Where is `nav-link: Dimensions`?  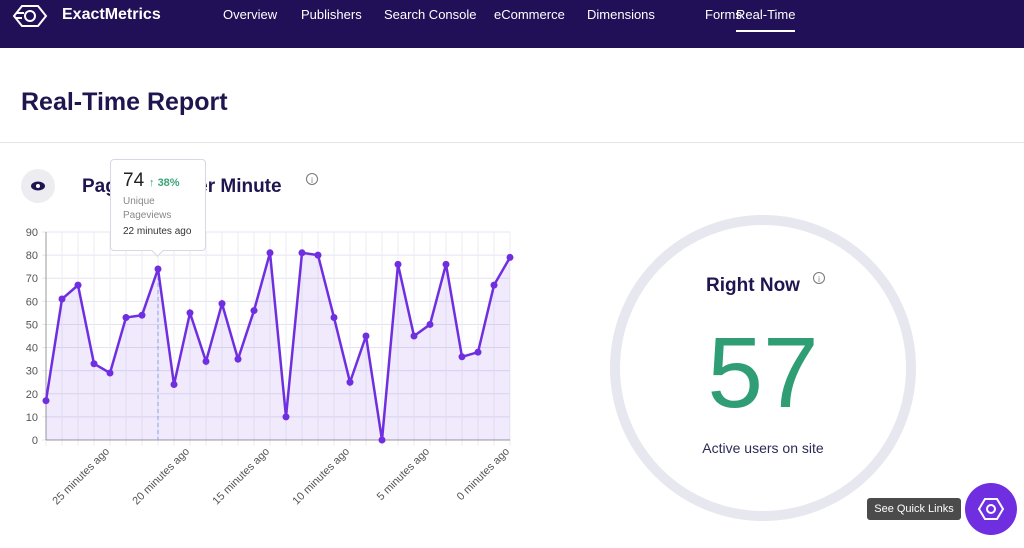 nav-link: Dimensions is located at coordinates (621, 14).